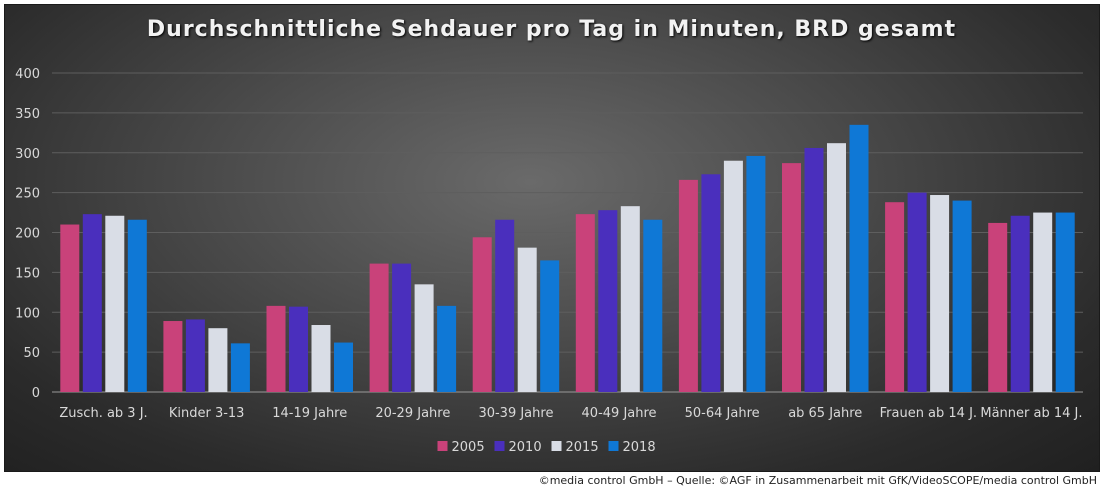 The width and height of the screenshot is (1103, 493). What do you see at coordinates (722, 413) in the screenshot?
I see `category-label: 50-64 Jahre` at bounding box center [722, 413].